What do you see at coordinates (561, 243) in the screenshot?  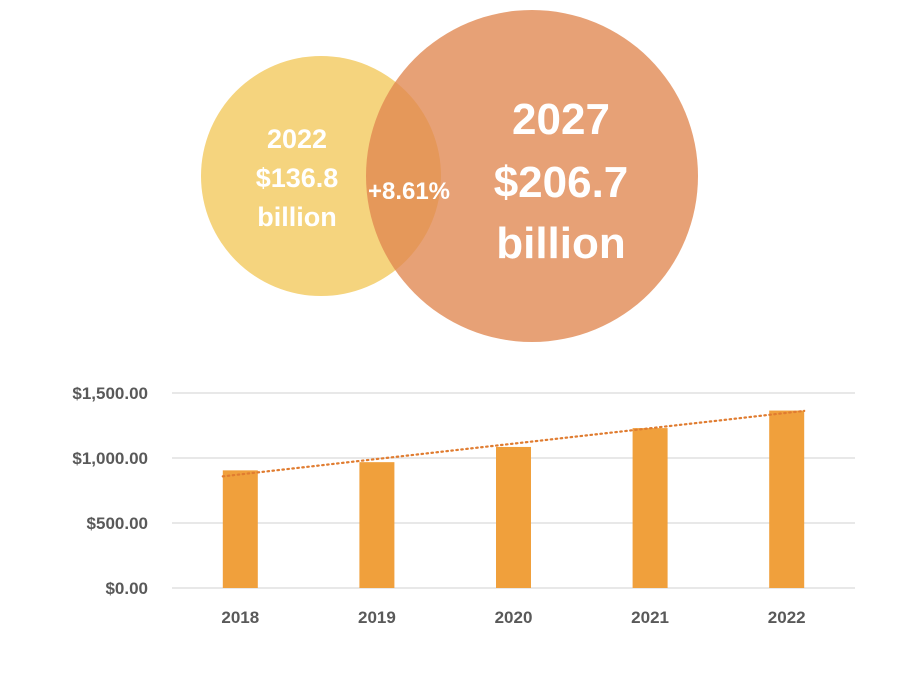 I see `bubble-right-unit: billion` at bounding box center [561, 243].